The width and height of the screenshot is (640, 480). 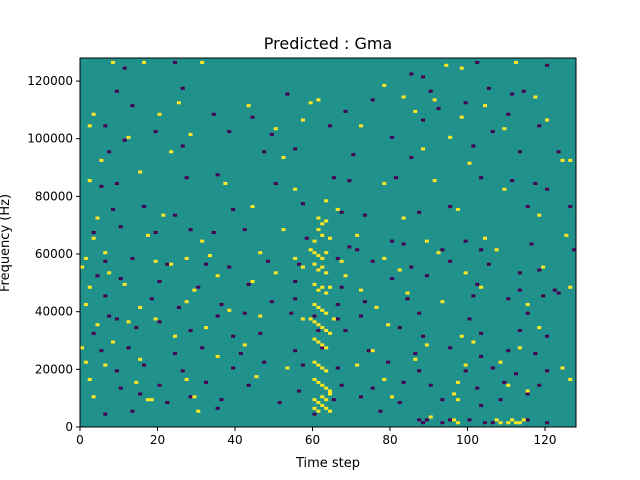 What do you see at coordinates (157, 440) in the screenshot?
I see `x-tick-label: 20` at bounding box center [157, 440].